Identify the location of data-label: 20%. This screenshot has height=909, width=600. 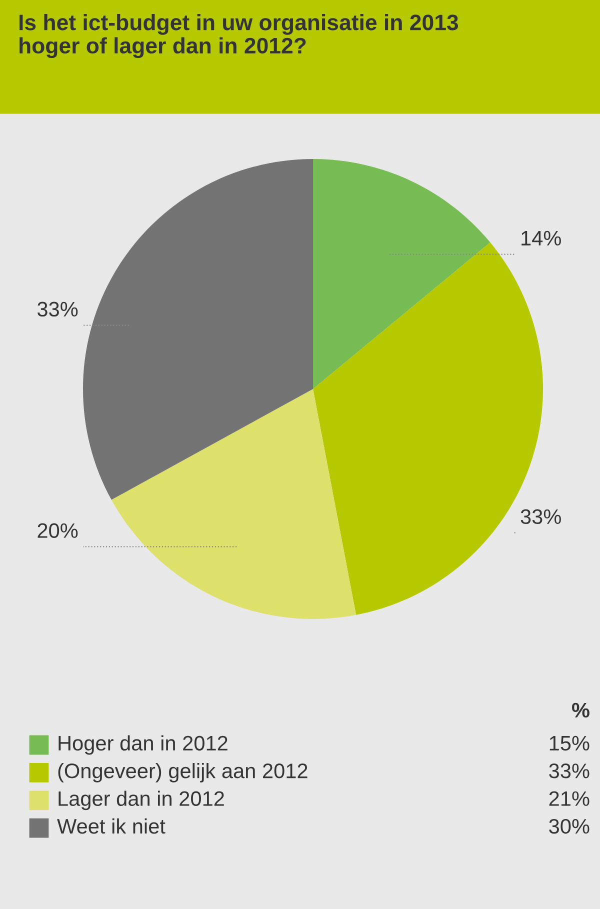
(58, 530).